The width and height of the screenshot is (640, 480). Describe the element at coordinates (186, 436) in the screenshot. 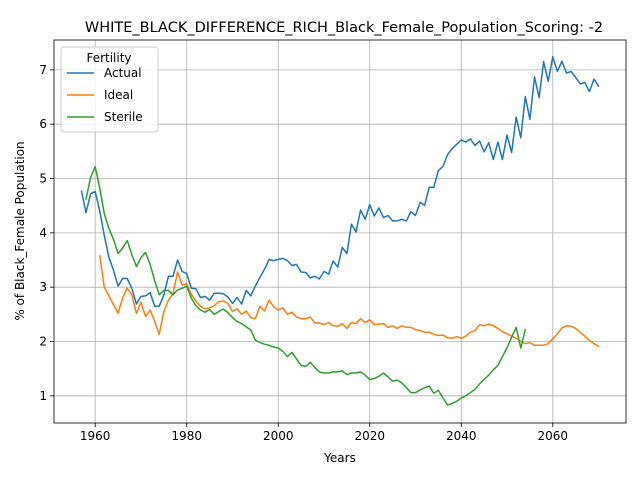

I see `x-tick-label: 1980` at that location.